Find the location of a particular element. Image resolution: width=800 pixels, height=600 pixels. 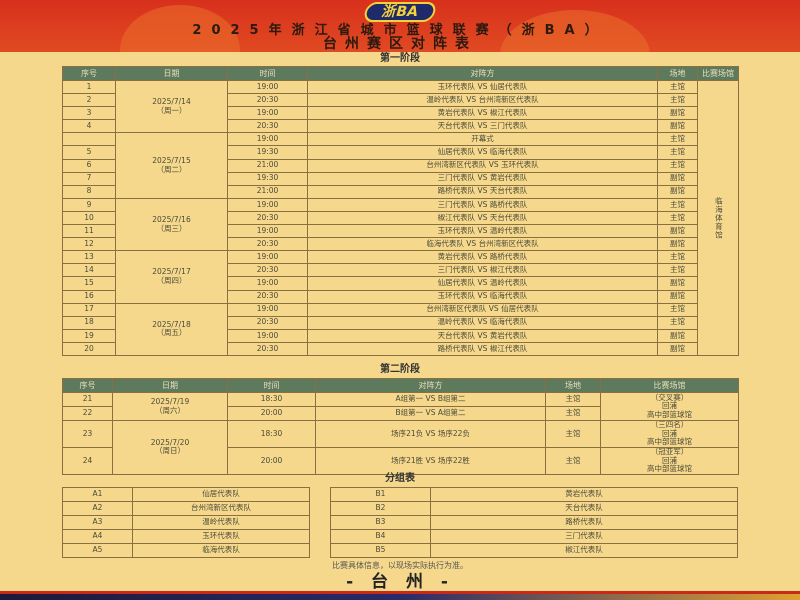

match-number: 20 is located at coordinates (89, 348).